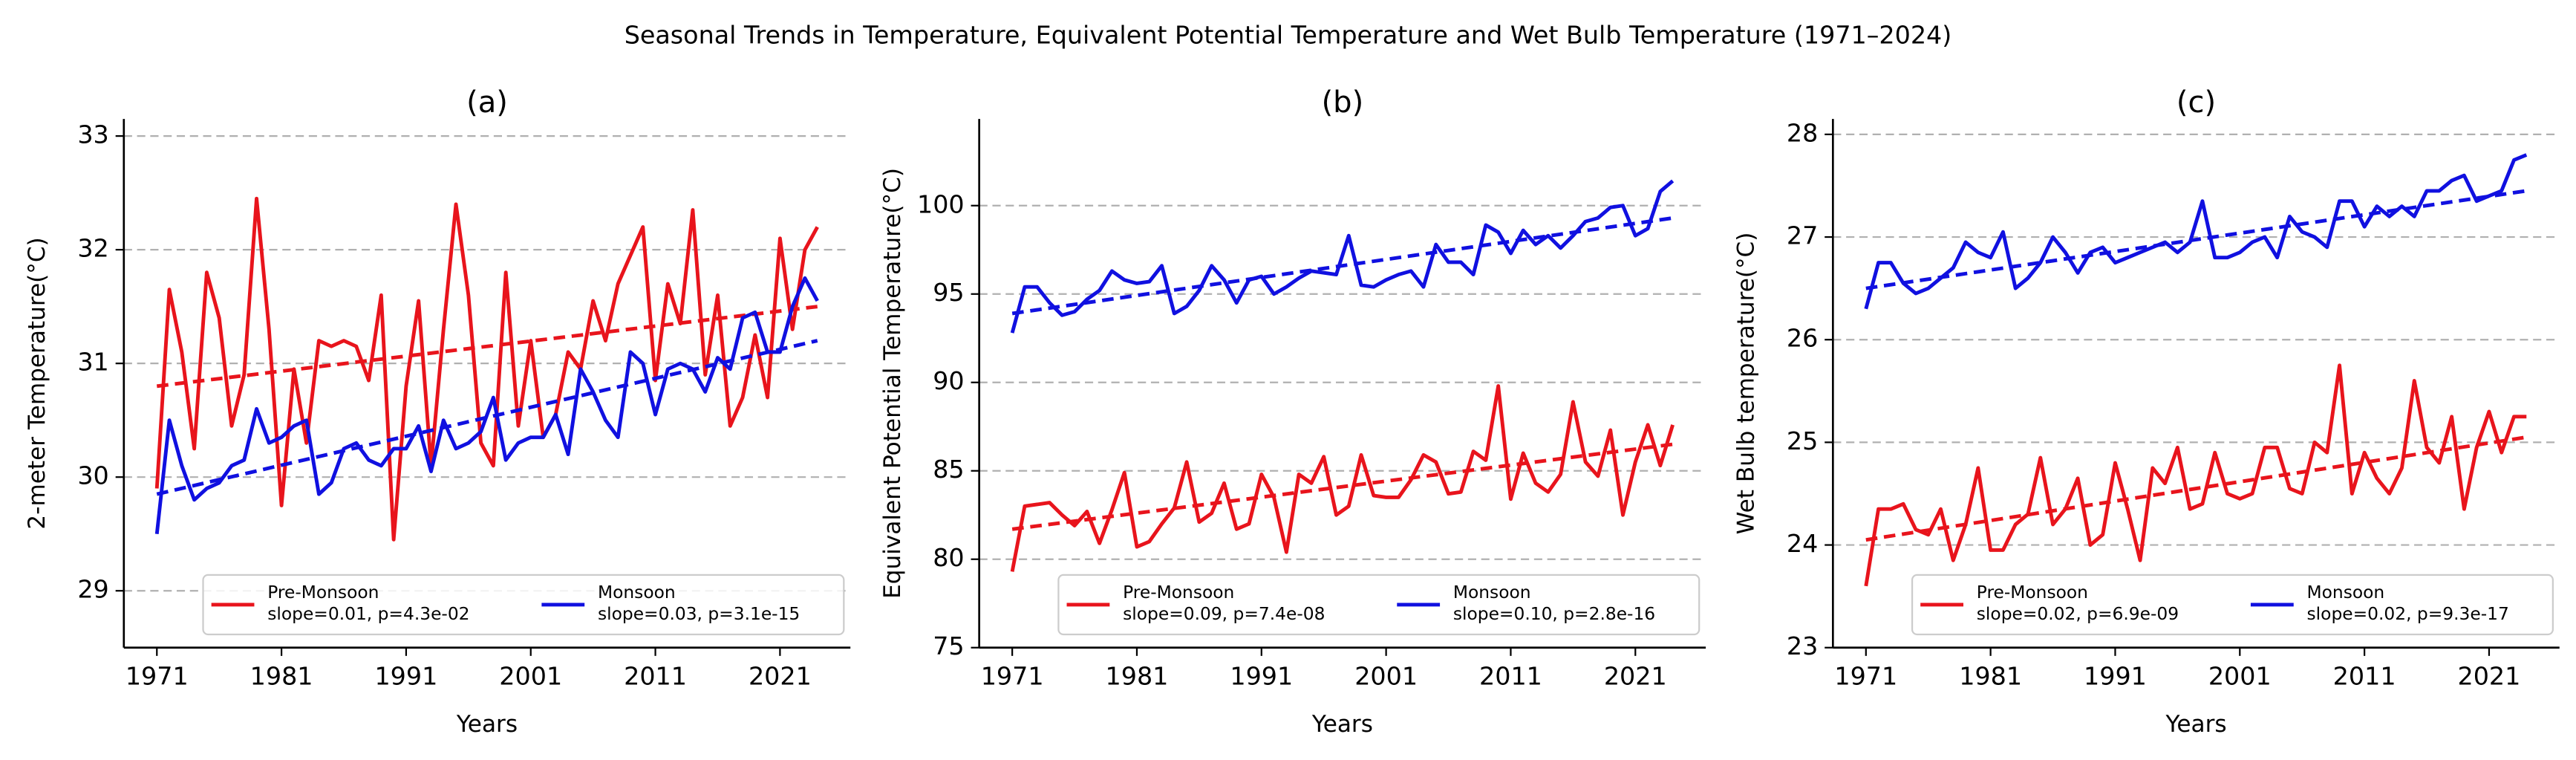 The image size is (2576, 760). What do you see at coordinates (1802, 235) in the screenshot?
I see `y-tick-label: 27` at bounding box center [1802, 235].